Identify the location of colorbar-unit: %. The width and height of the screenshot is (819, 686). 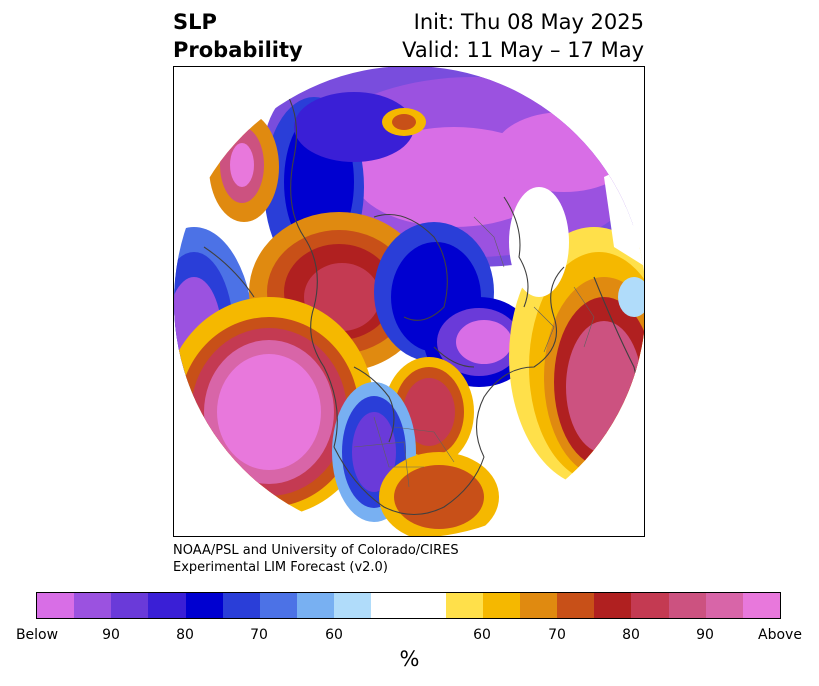
(409, 659).